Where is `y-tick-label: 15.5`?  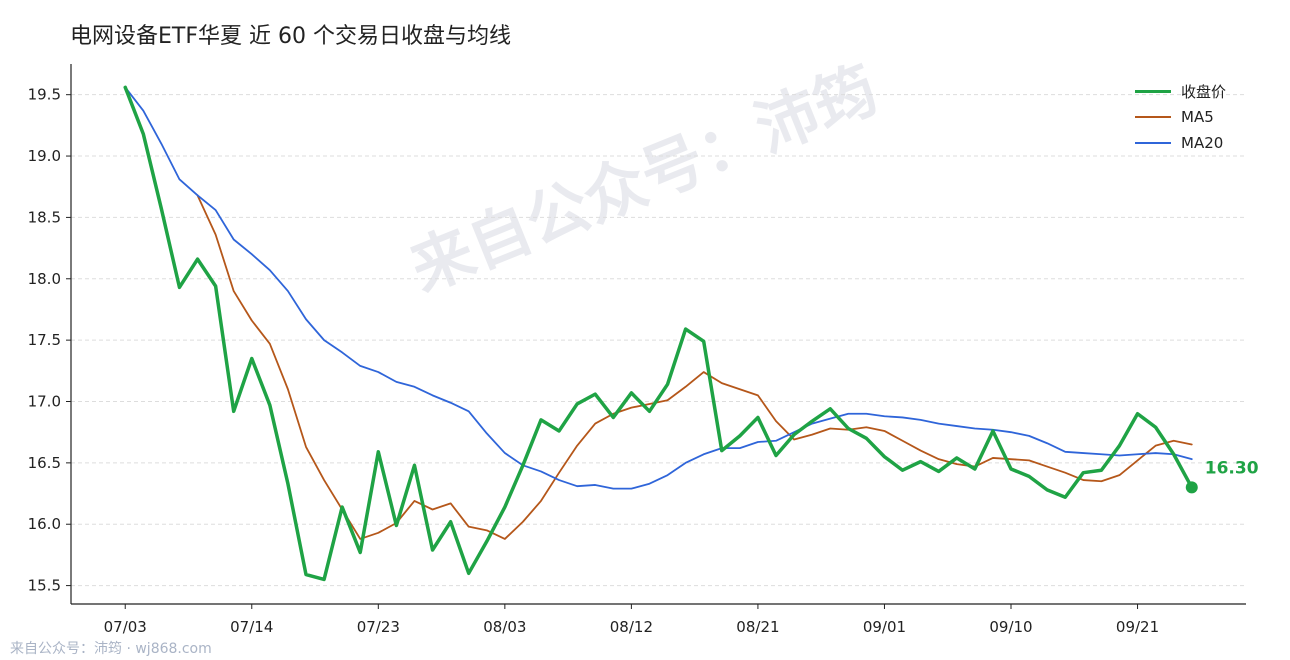
y-tick-label: 15.5 is located at coordinates (44, 586).